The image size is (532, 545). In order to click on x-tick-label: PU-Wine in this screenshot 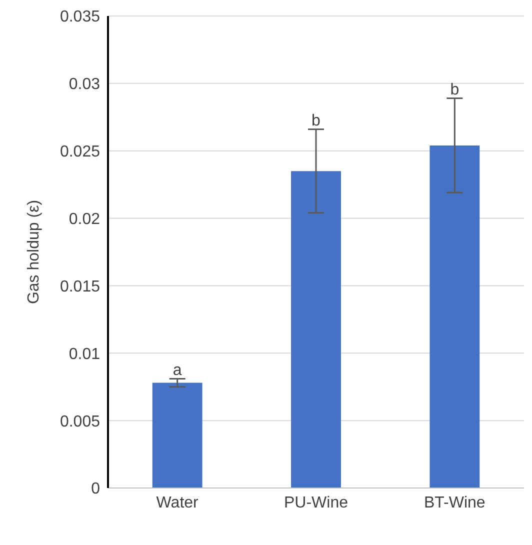, I will do `click(316, 503)`.